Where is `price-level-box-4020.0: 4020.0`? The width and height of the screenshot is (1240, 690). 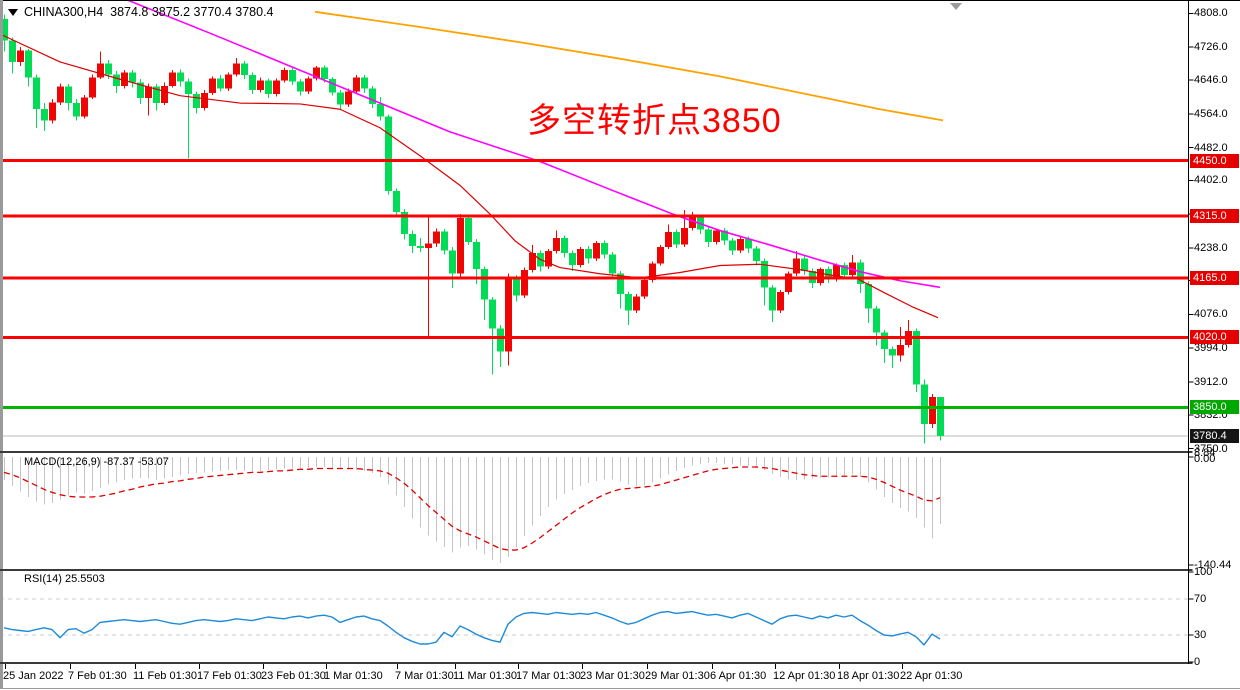
price-level-box-4020.0: 4020.0 is located at coordinates (1214, 337).